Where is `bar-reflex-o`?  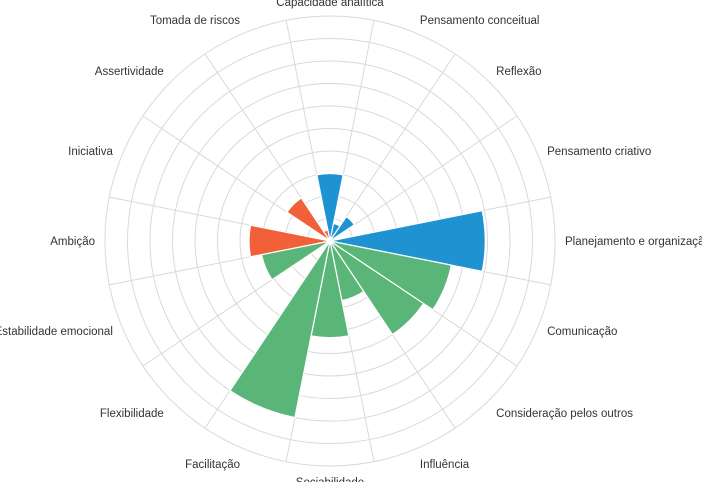 bar-reflex-o is located at coordinates (342, 228).